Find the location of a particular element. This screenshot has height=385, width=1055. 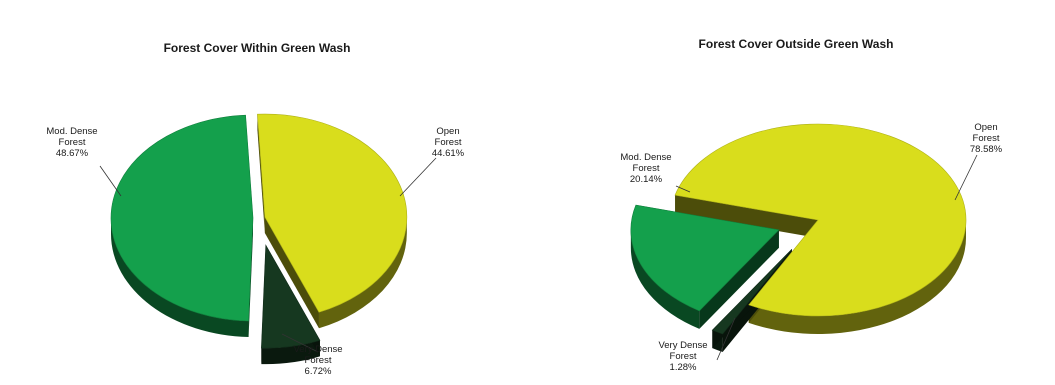

slice-label-open-forest: Open Forest 44.61% is located at coordinates (448, 142).